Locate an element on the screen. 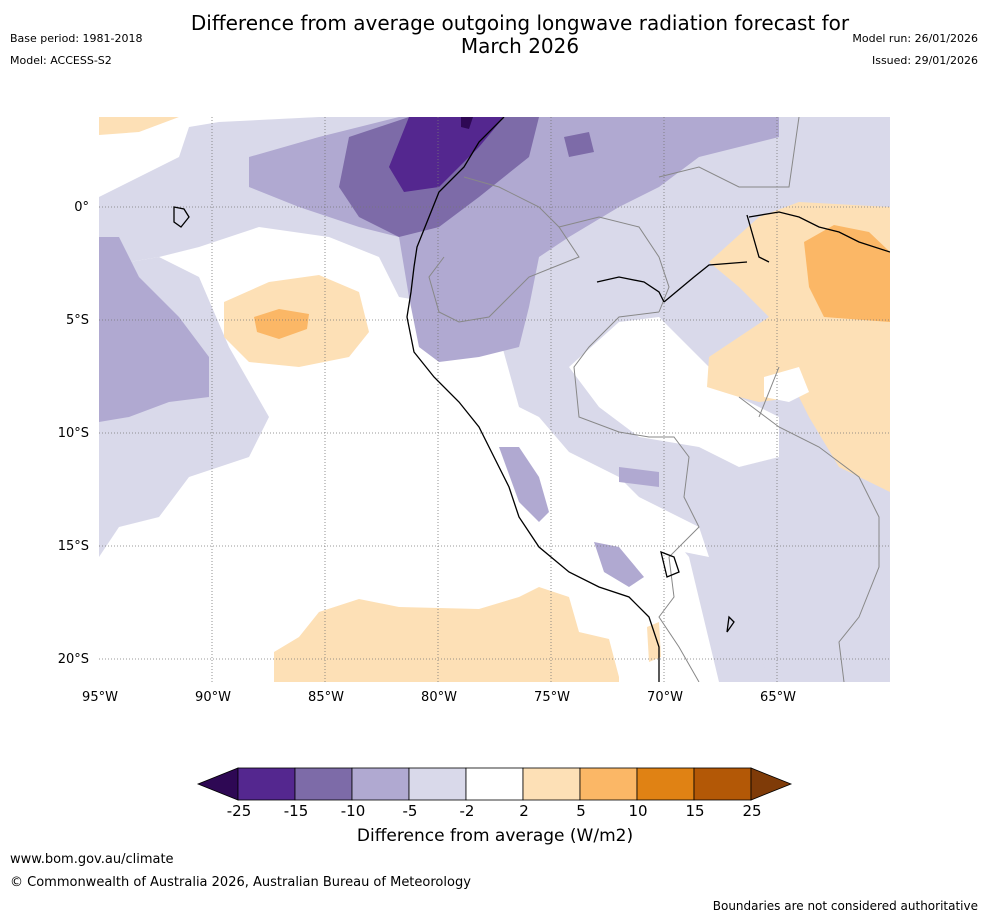 This screenshot has width=988, height=919. legend-tick-neg15: -15 is located at coordinates (296, 811).